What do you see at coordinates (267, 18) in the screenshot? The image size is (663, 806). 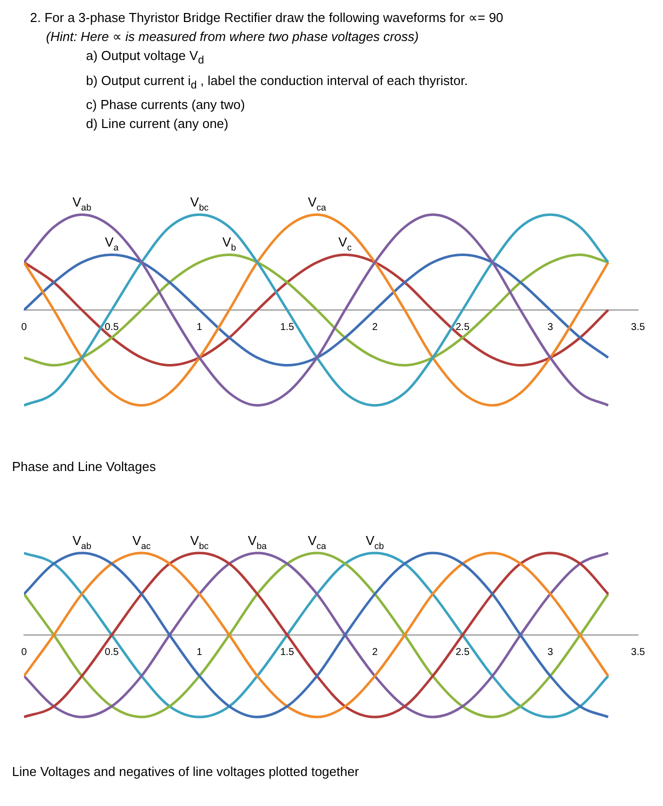 I see `text: 2. For a 3-phase Thyristor Bridge Rectifier draw the following waveforms for ∝= 90` at bounding box center [267, 18].